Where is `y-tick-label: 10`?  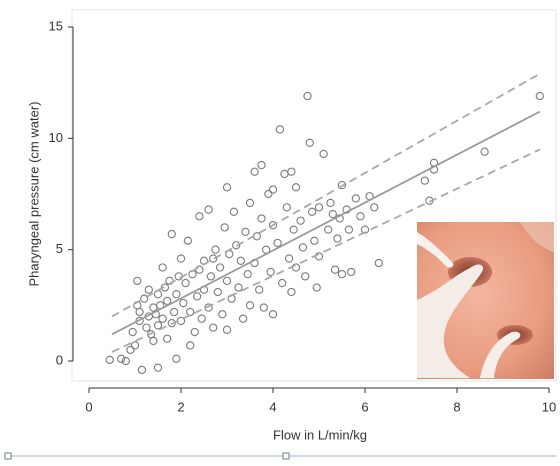 y-tick-label: 10 is located at coordinates (56, 137).